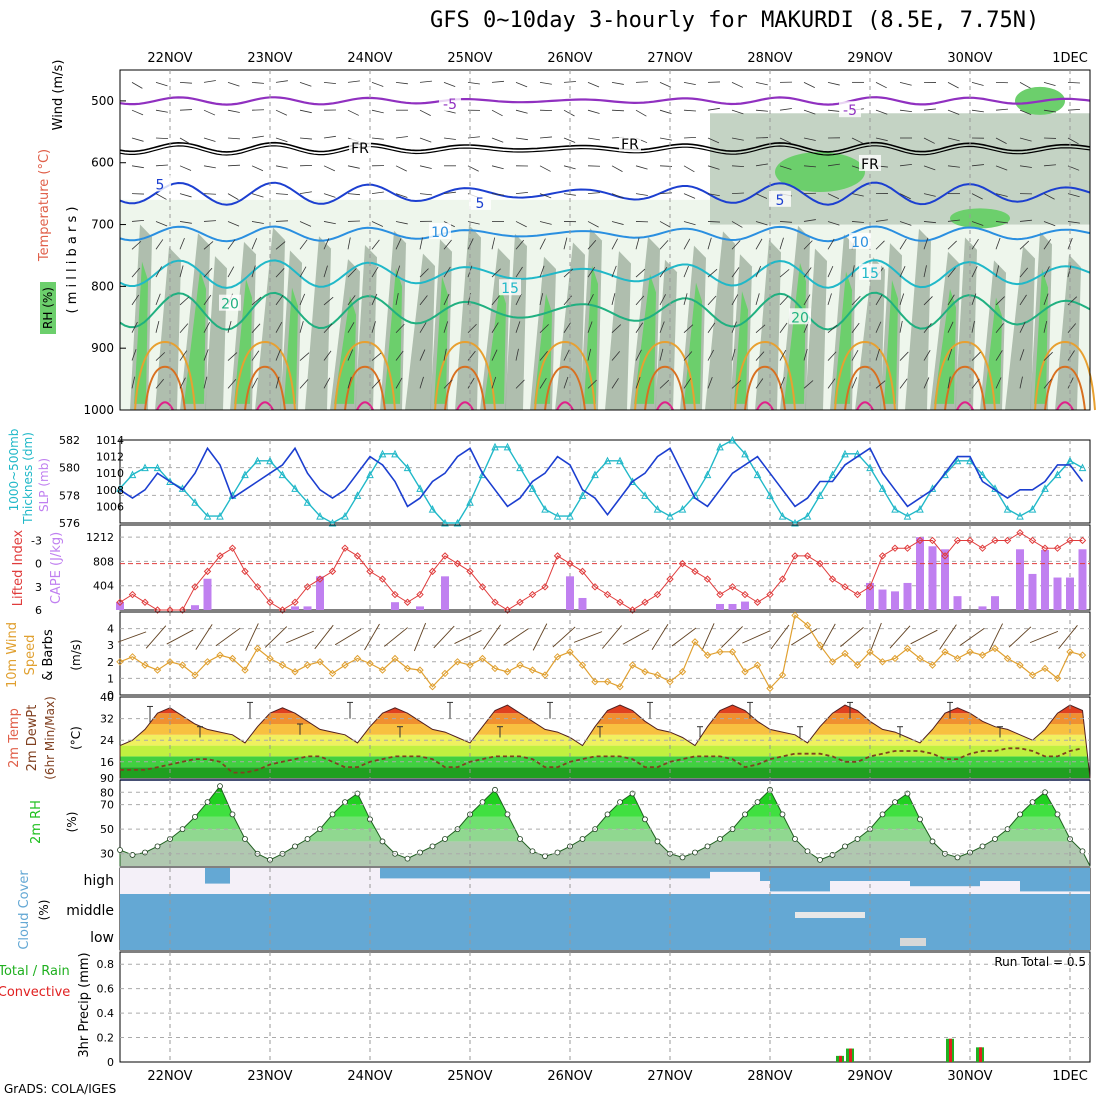 This screenshot has height=1100, width=1100. What do you see at coordinates (14, 738) in the screenshot?
I see `temp-ylabel-1: 2m Temp` at bounding box center [14, 738].